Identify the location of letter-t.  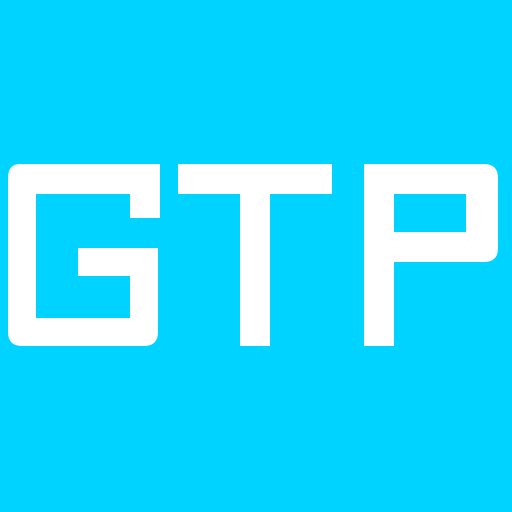
(255, 255).